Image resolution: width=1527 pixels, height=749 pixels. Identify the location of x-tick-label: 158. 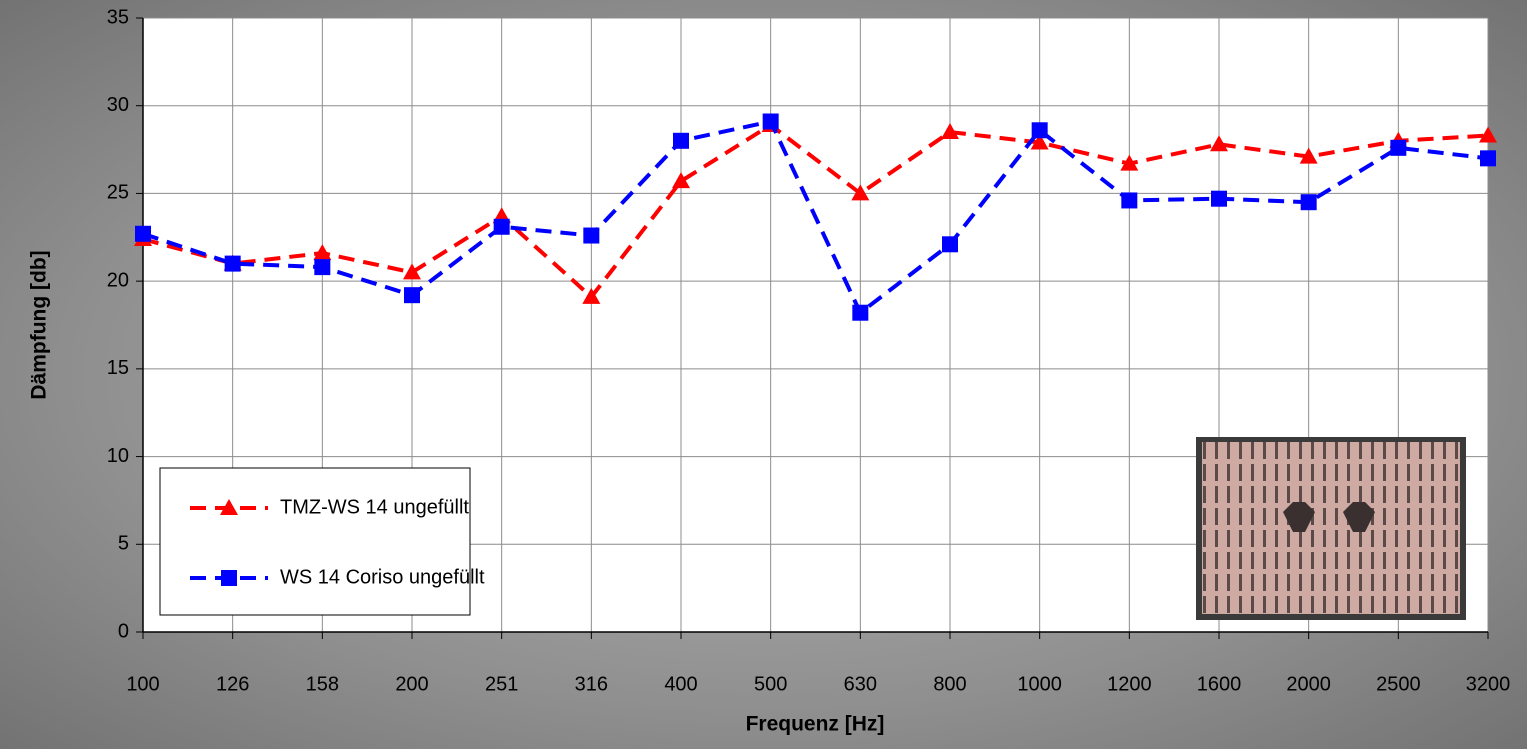
(322, 684).